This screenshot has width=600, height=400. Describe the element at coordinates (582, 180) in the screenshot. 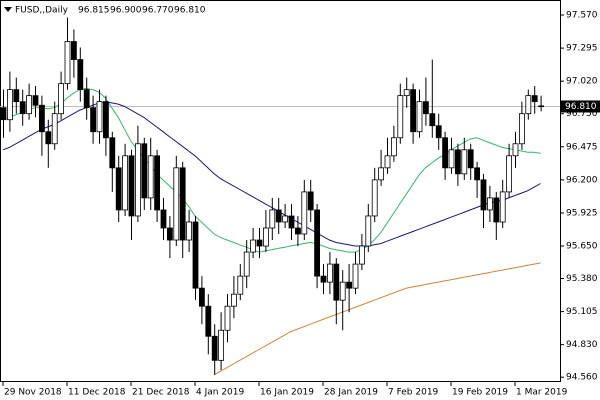

I see `y-tick-label: 96.200` at that location.